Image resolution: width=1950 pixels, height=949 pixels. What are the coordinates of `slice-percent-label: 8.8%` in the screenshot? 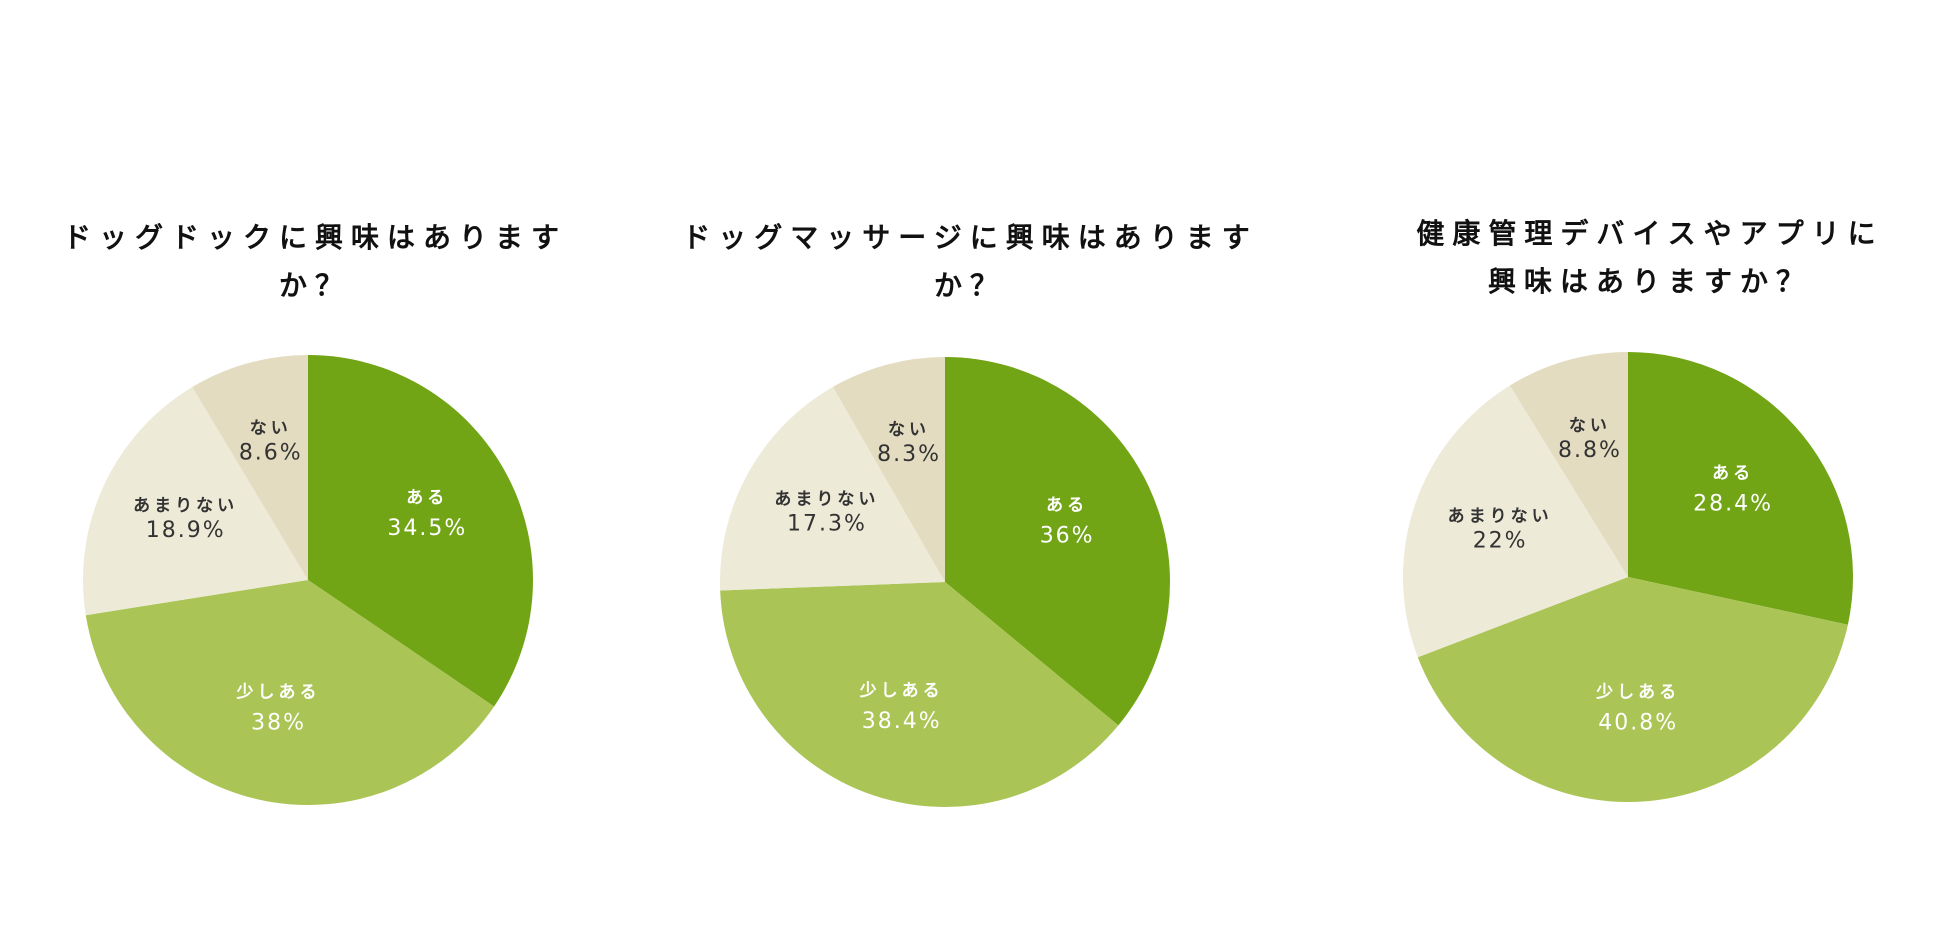 It's located at (1590, 450).